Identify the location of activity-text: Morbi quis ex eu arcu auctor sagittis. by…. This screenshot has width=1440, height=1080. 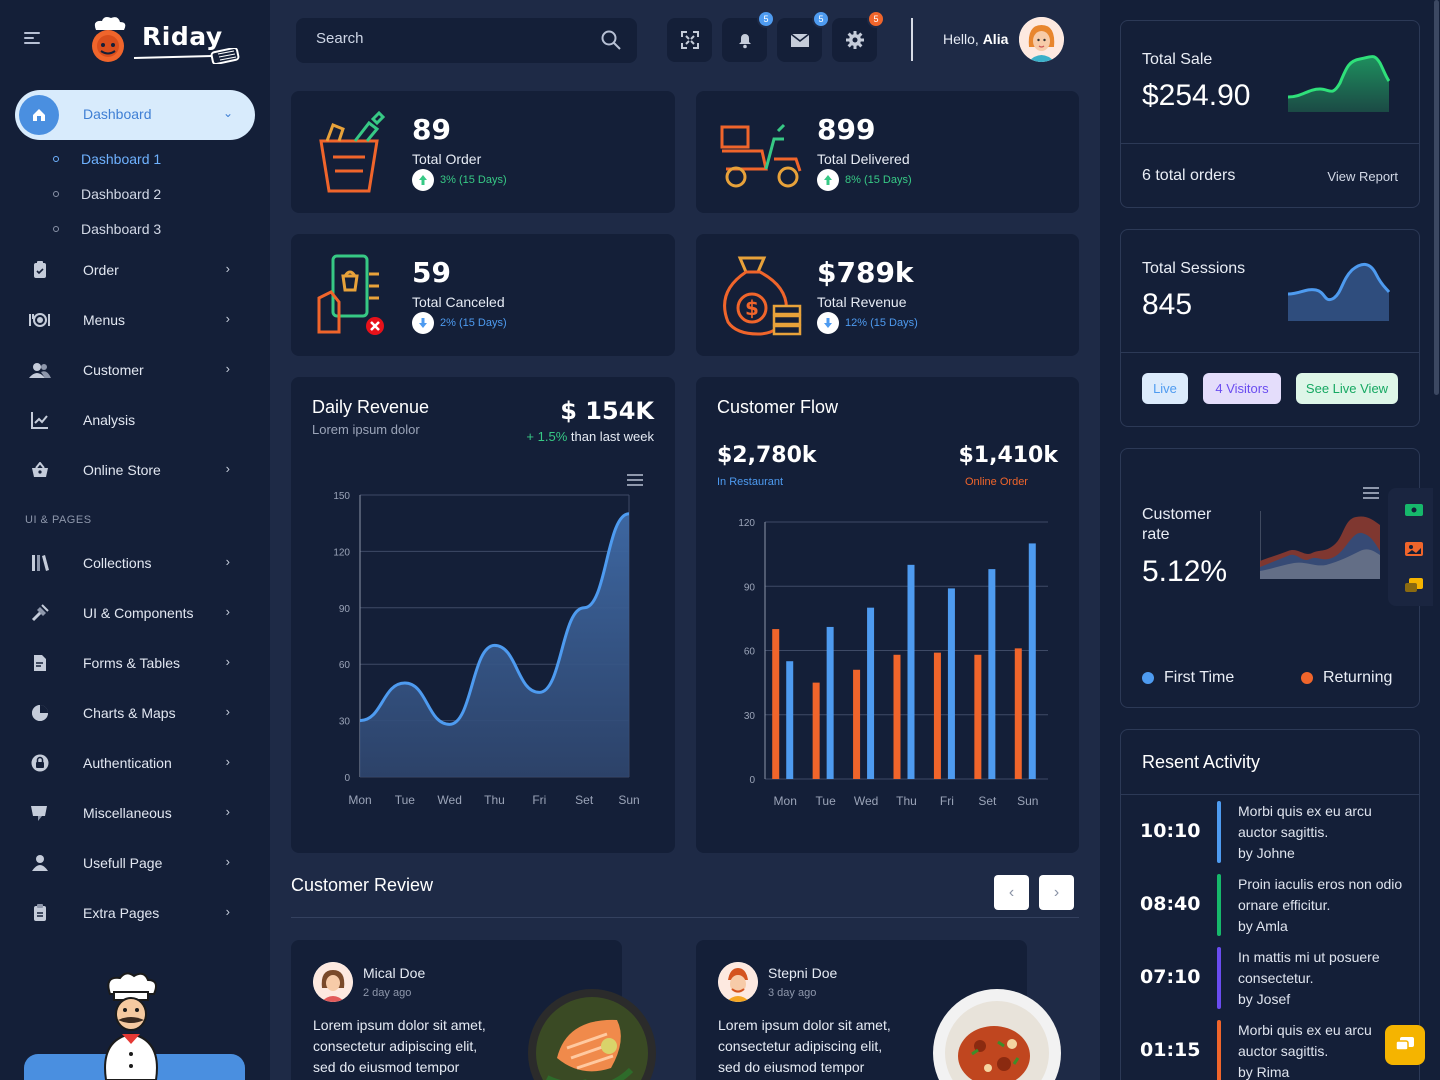
(1323, 832).